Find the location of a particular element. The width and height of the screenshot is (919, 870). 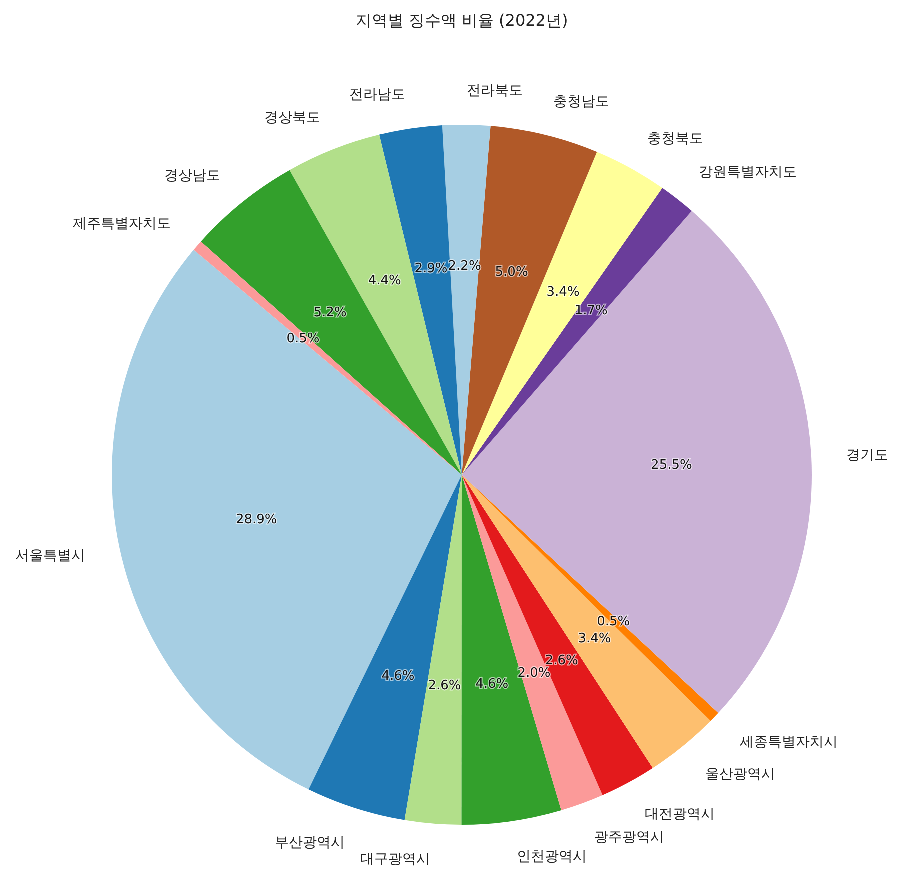

slice-label: 인천광역시 is located at coordinates (552, 857).